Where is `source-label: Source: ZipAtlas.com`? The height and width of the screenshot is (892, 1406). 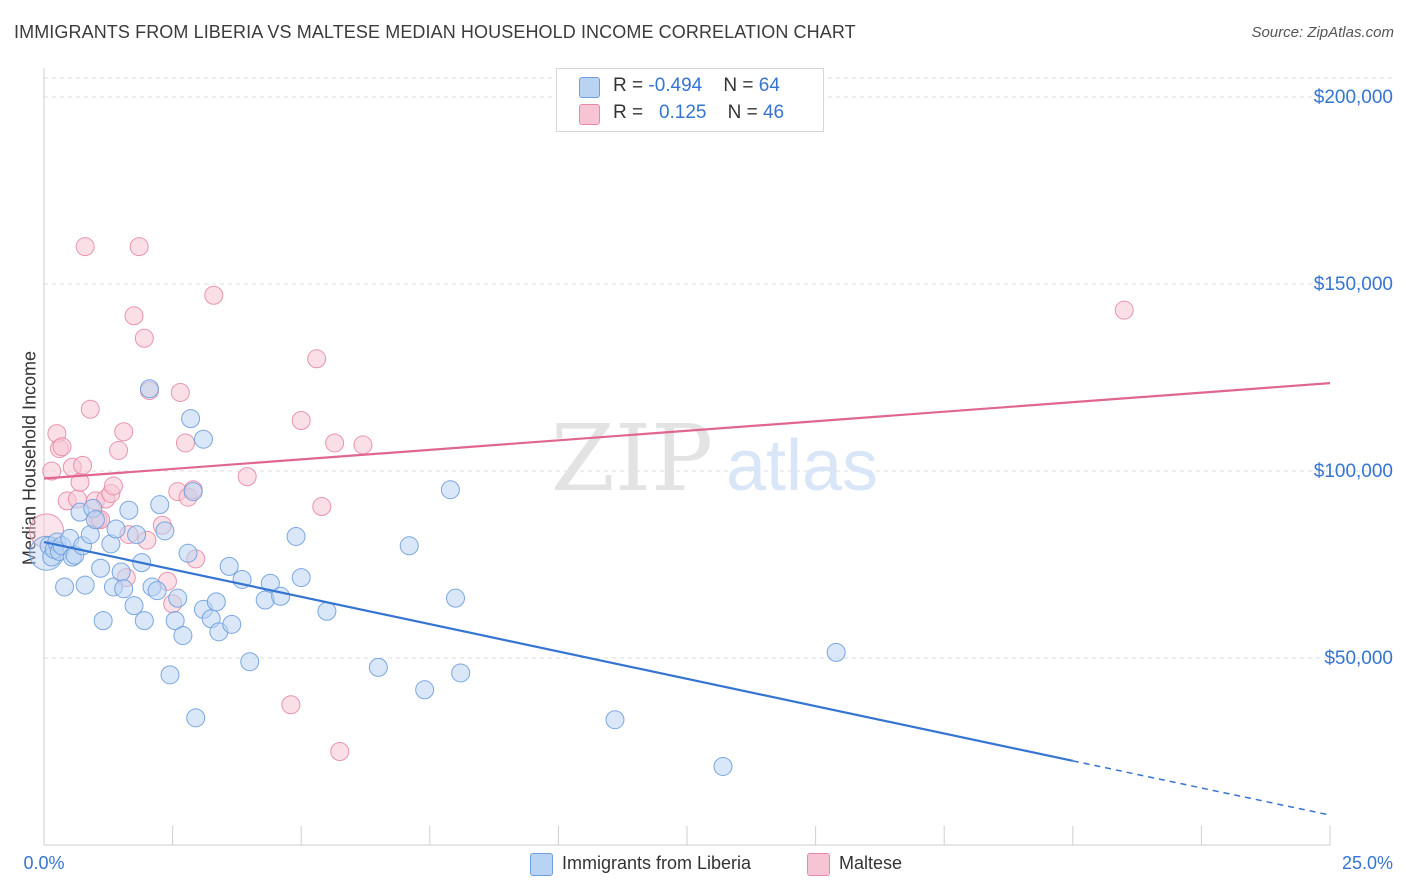
source-label: Source: ZipAtlas.com is located at coordinates (1322, 32).